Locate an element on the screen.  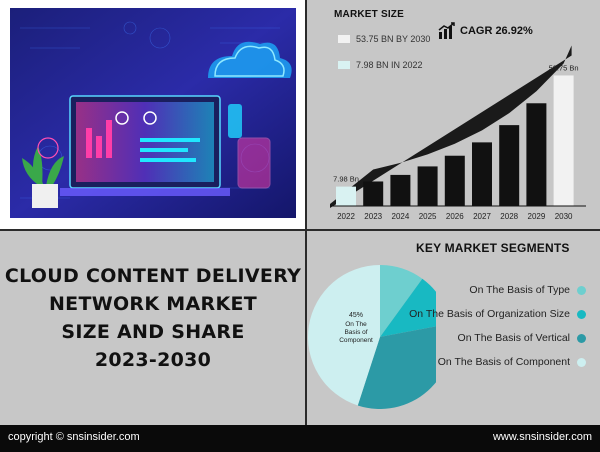
legend-item-2030: 53.75 BN BY 2030 is located at coordinates (384, 39).